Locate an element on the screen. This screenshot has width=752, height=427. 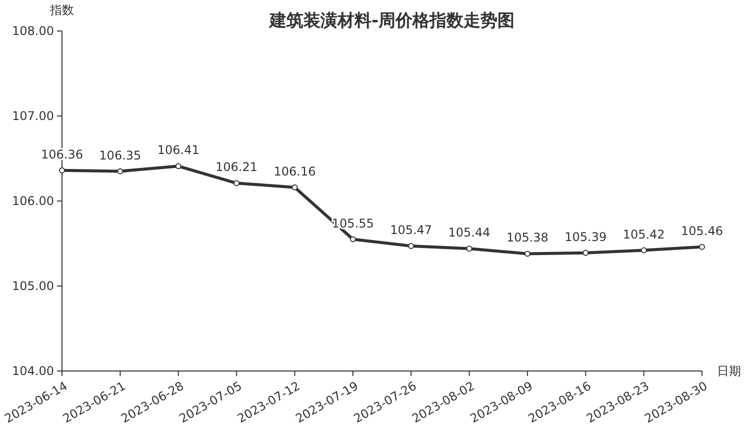
data-label: 105.38 is located at coordinates (527, 237).